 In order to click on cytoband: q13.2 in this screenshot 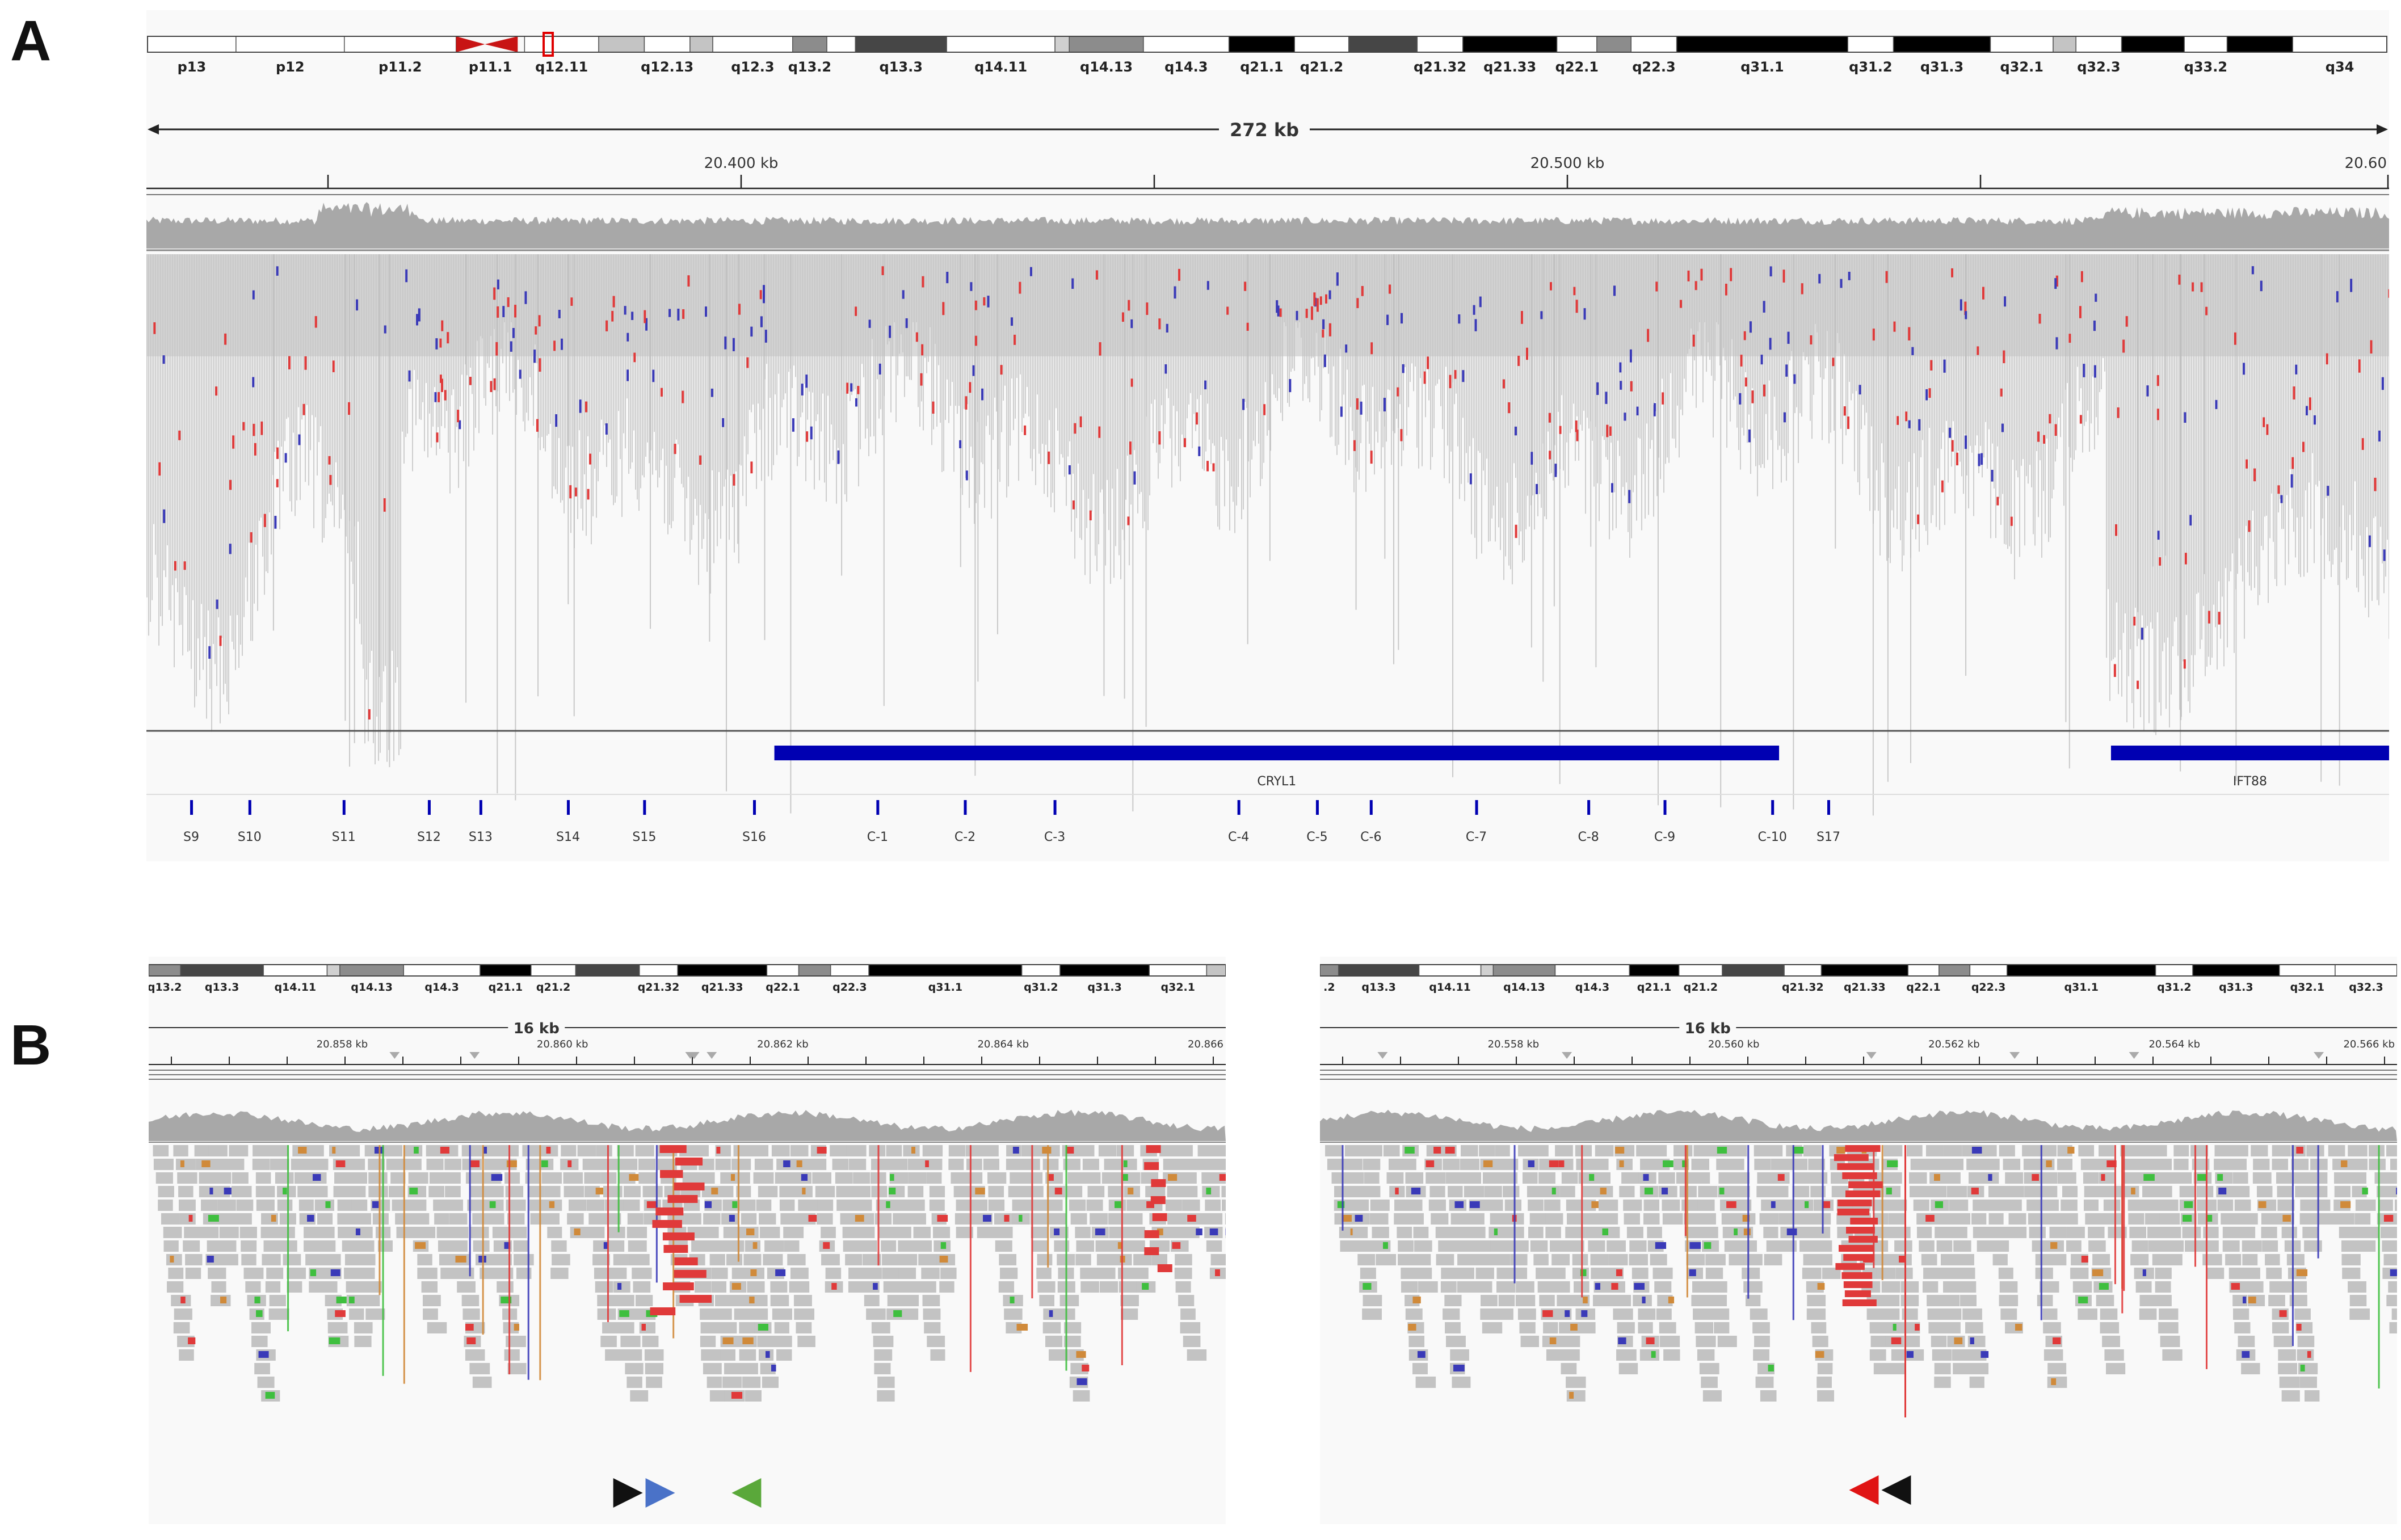, I will do `click(809, 55)`.